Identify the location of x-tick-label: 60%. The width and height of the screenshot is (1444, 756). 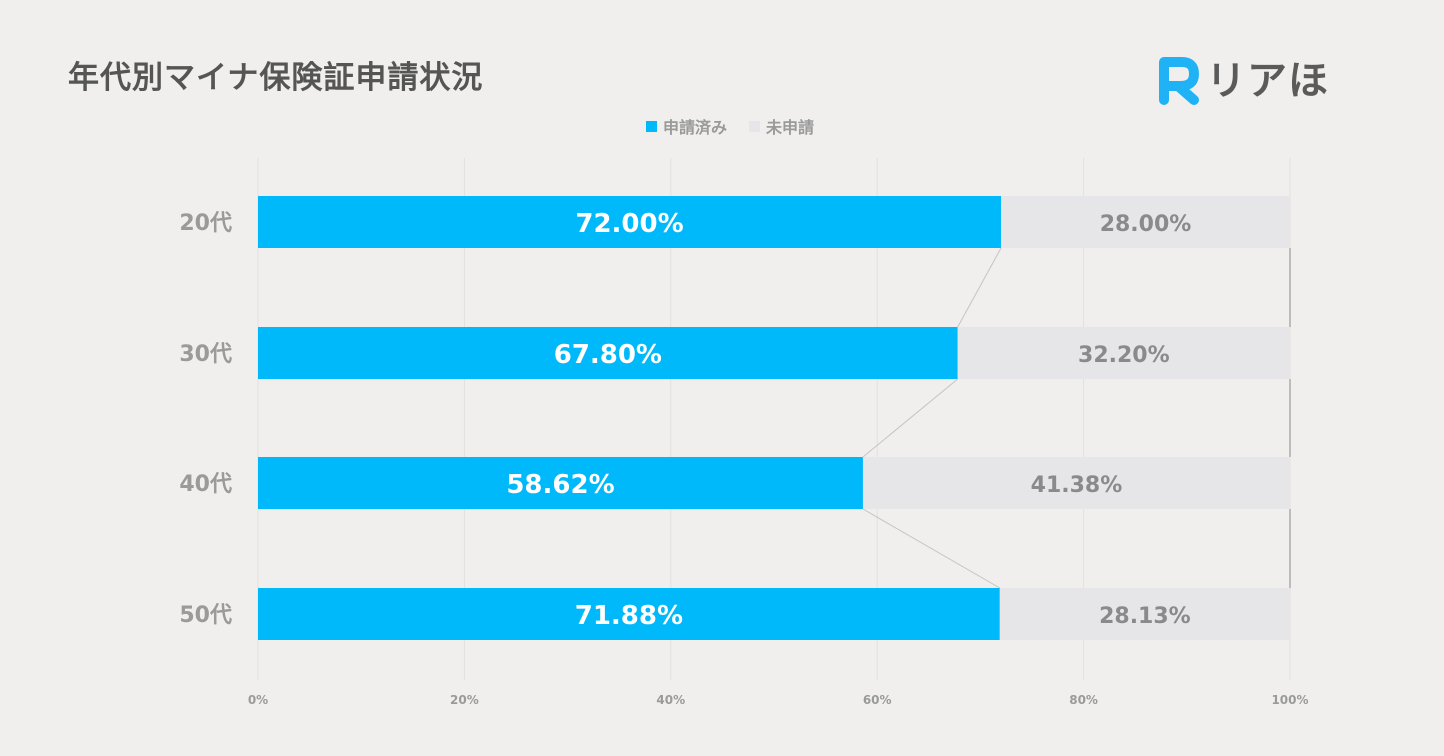
(877, 700).